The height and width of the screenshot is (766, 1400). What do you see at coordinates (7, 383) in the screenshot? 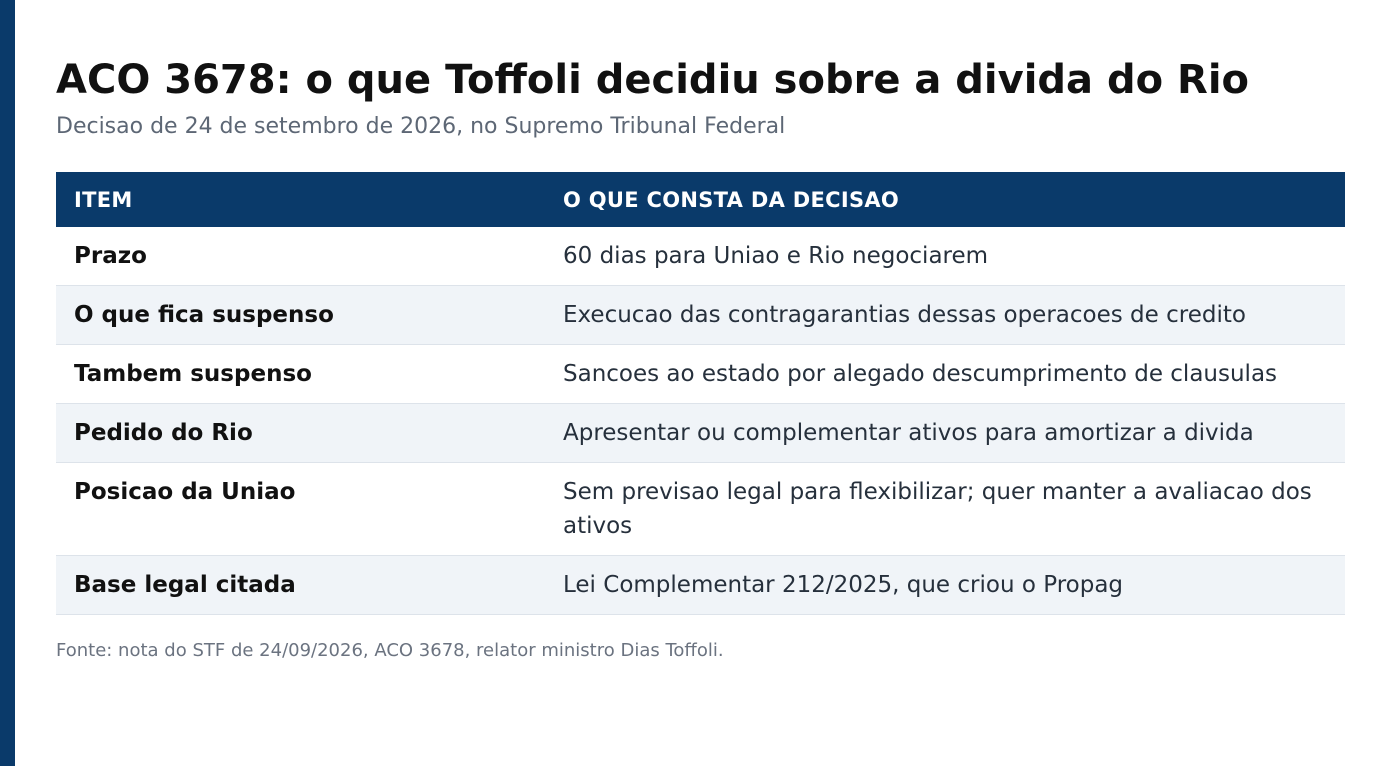
I see `accent-bar` at bounding box center [7, 383].